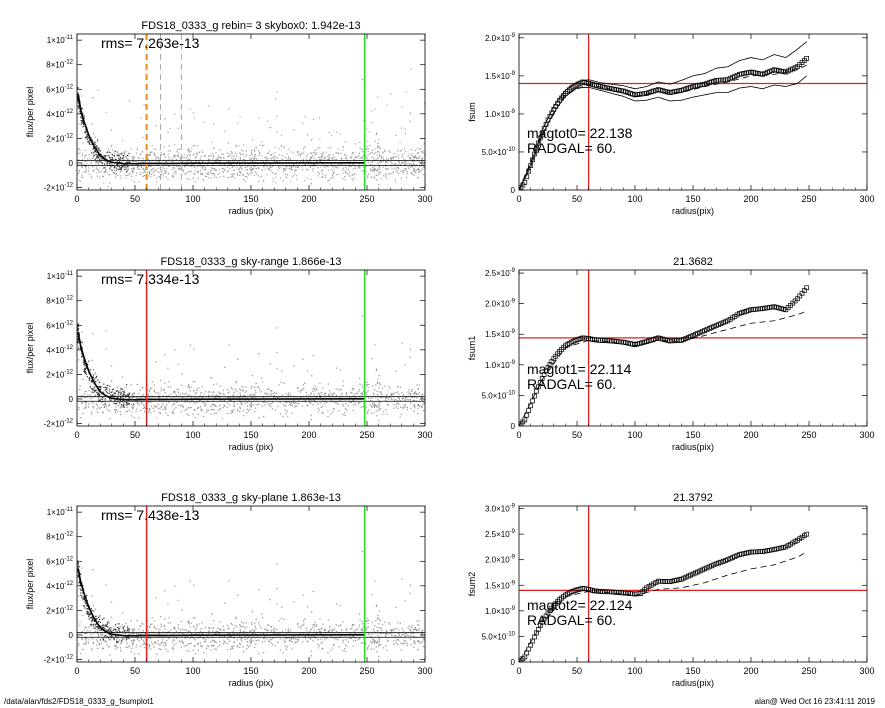 The height and width of the screenshot is (708, 885). What do you see at coordinates (693, 112) in the screenshot?
I see `axes-frame` at bounding box center [693, 112].